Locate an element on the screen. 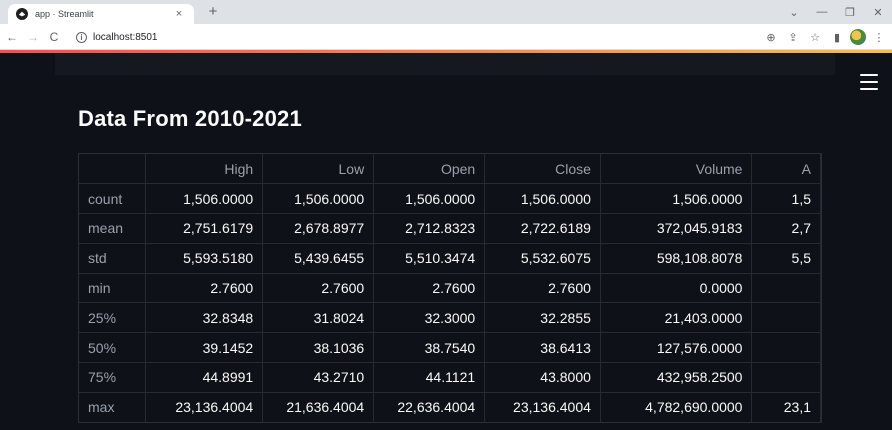 The height and width of the screenshot is (430, 892). table-cell: 2,712.8323 is located at coordinates (429, 228).